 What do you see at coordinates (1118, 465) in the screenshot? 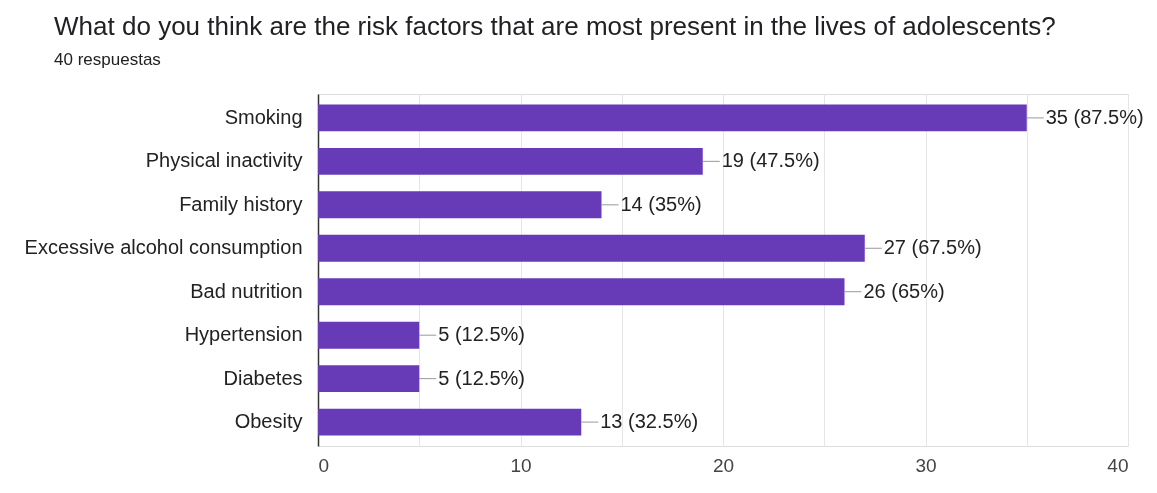
I see `x-tick-label: 40` at bounding box center [1118, 465].